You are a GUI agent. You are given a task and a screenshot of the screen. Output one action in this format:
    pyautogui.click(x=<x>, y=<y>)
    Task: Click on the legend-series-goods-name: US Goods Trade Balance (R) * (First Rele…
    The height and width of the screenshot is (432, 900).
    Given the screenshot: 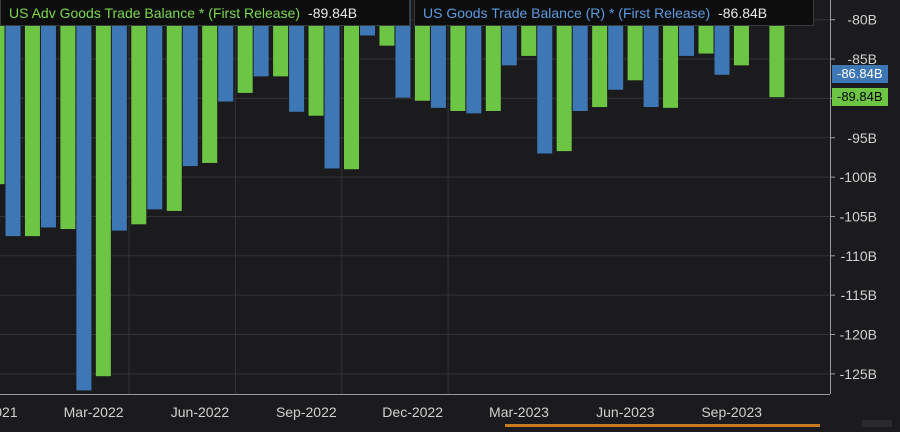 What is the action you would take?
    pyautogui.click(x=567, y=12)
    